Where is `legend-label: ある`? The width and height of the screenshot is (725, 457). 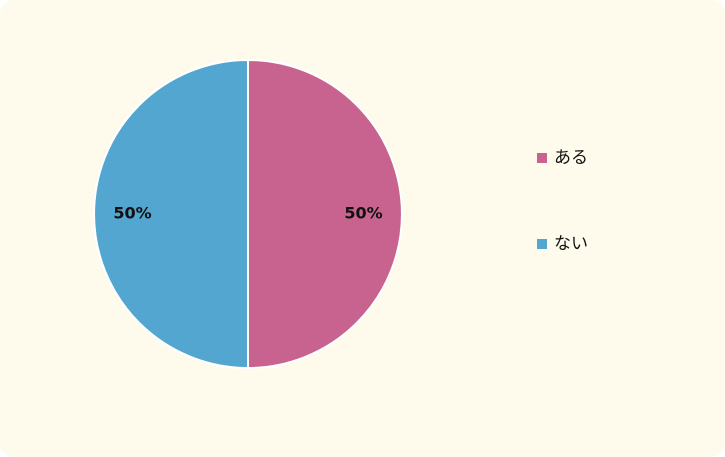 legend-label: ある is located at coordinates (571, 158).